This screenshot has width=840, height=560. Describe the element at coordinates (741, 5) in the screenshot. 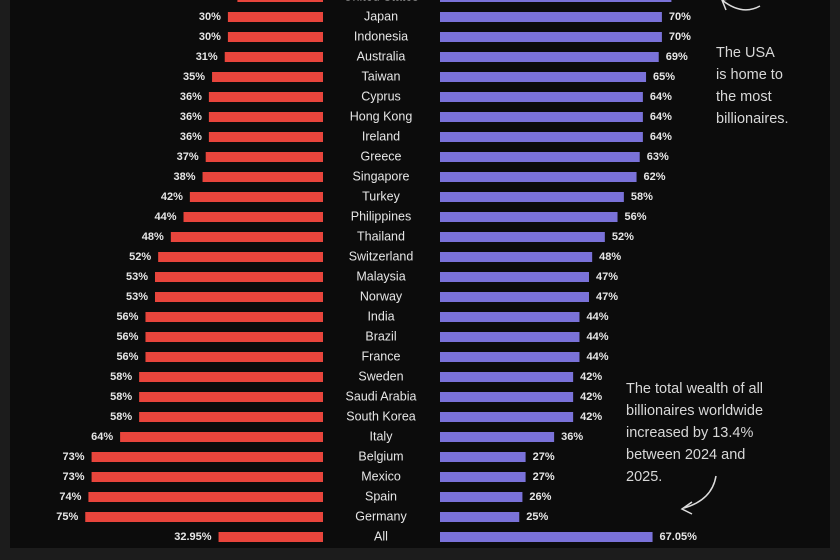

I see `arrow` at that location.